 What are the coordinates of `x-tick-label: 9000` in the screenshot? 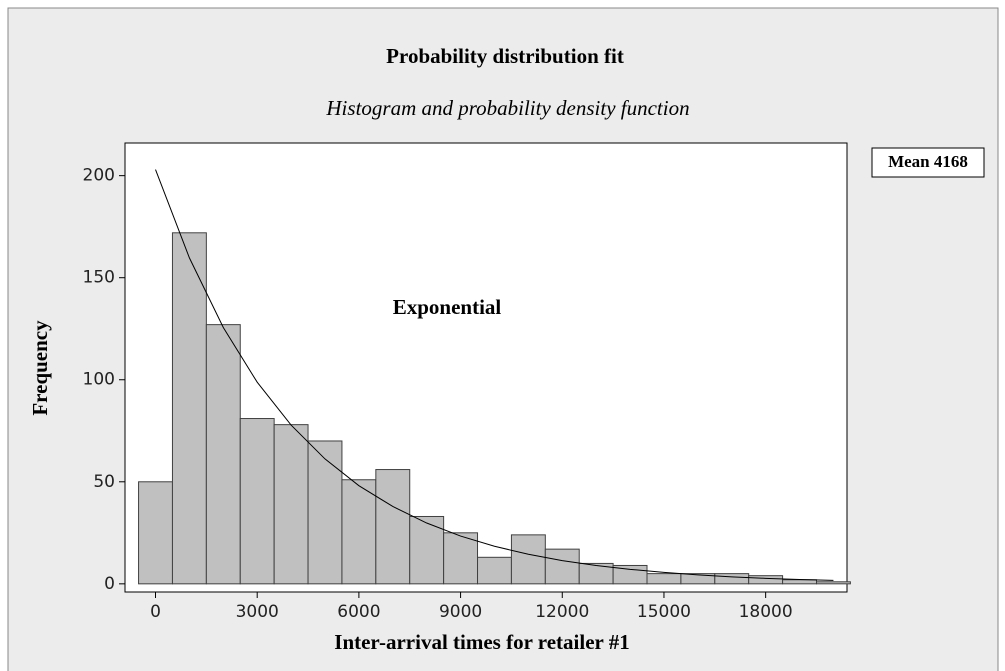 It's located at (460, 612).